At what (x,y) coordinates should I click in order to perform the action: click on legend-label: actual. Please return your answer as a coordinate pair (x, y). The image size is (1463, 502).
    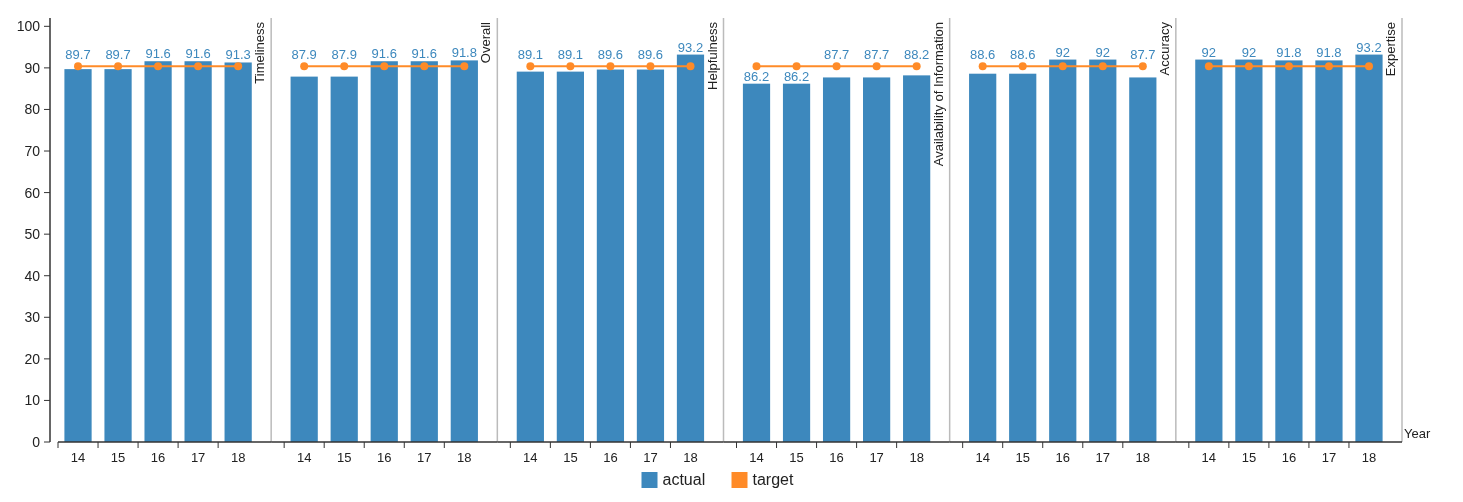
    Looking at the image, I should click on (684, 479).